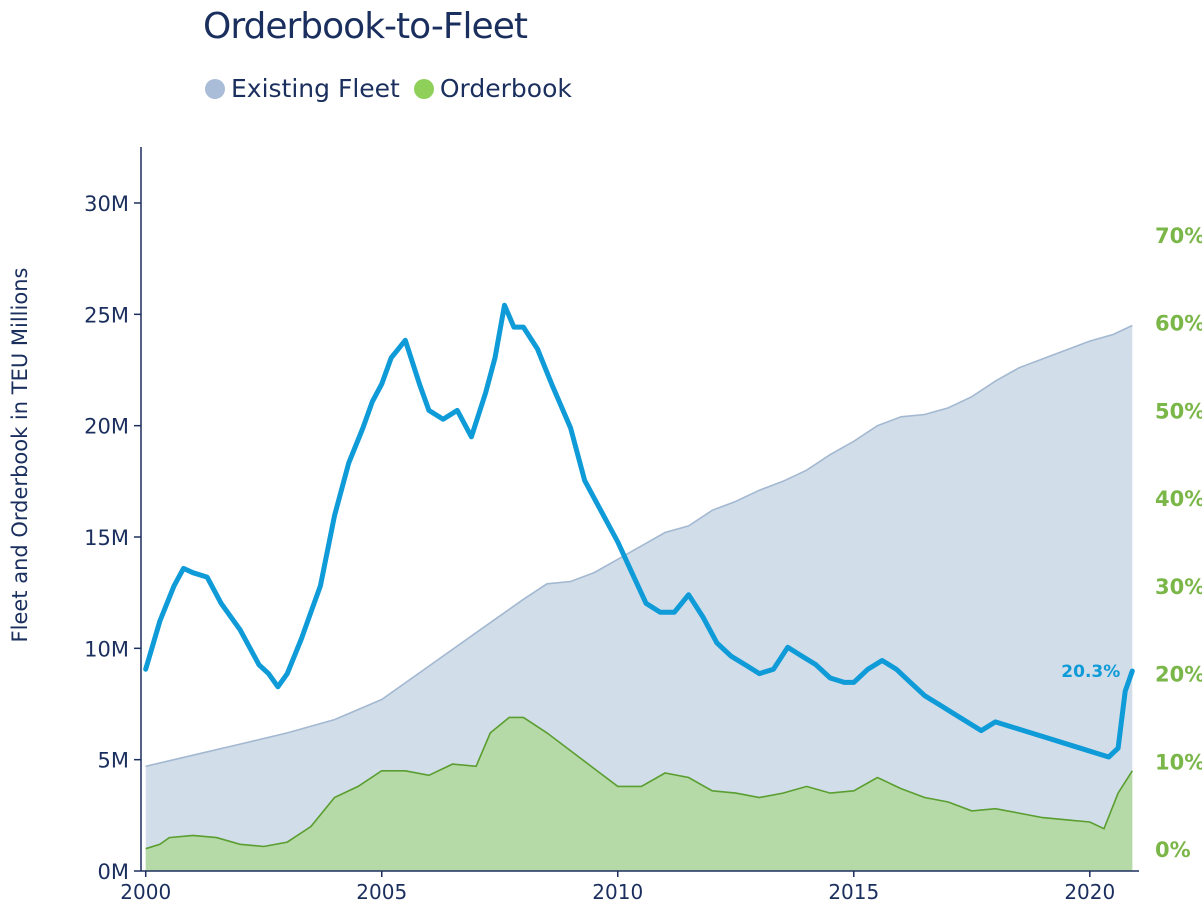 The image size is (1202, 924). What do you see at coordinates (365, 26) in the screenshot?
I see `chart-title: Orderbook-to-Fleet` at bounding box center [365, 26].